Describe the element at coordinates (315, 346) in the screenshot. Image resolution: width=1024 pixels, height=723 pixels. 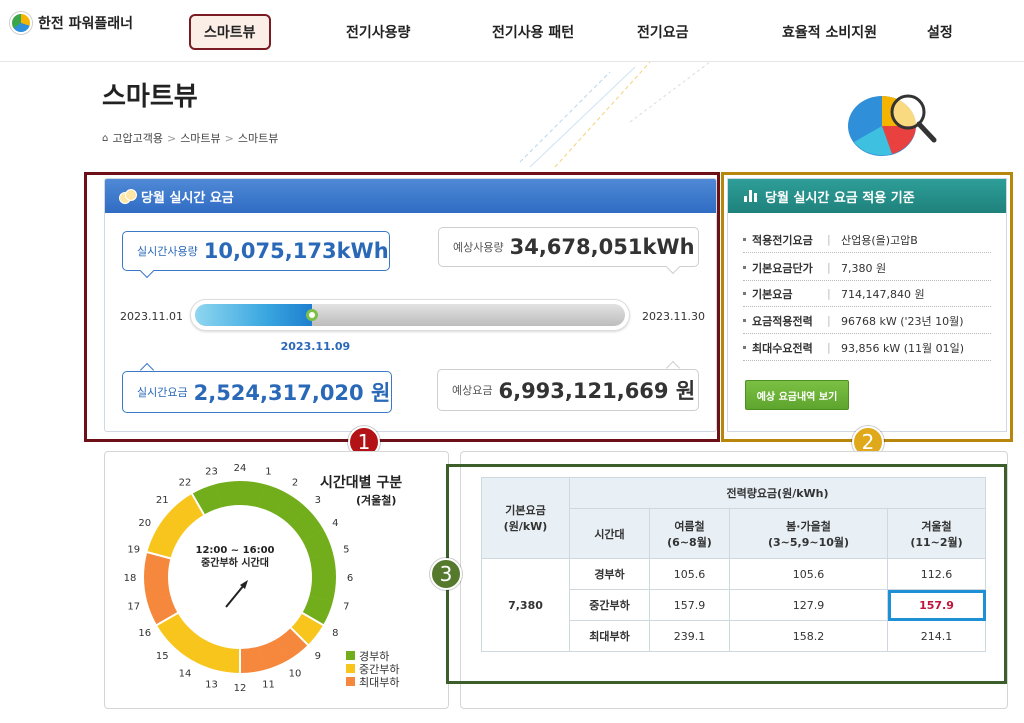
I see `current-date: 2023.11.09` at that location.